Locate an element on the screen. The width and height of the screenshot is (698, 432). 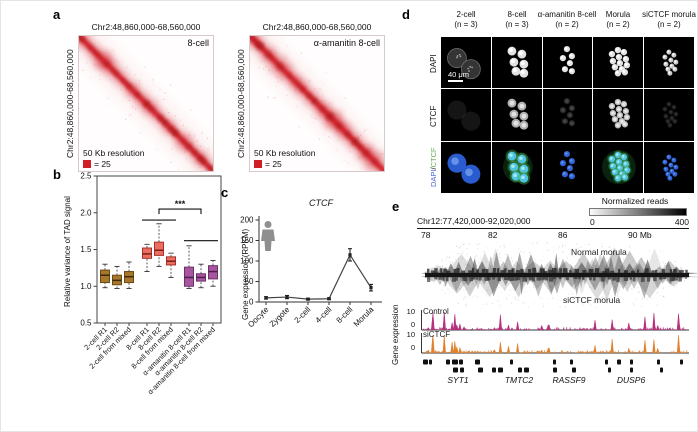
svg-text: 100 is located at coordinates (247, 261).